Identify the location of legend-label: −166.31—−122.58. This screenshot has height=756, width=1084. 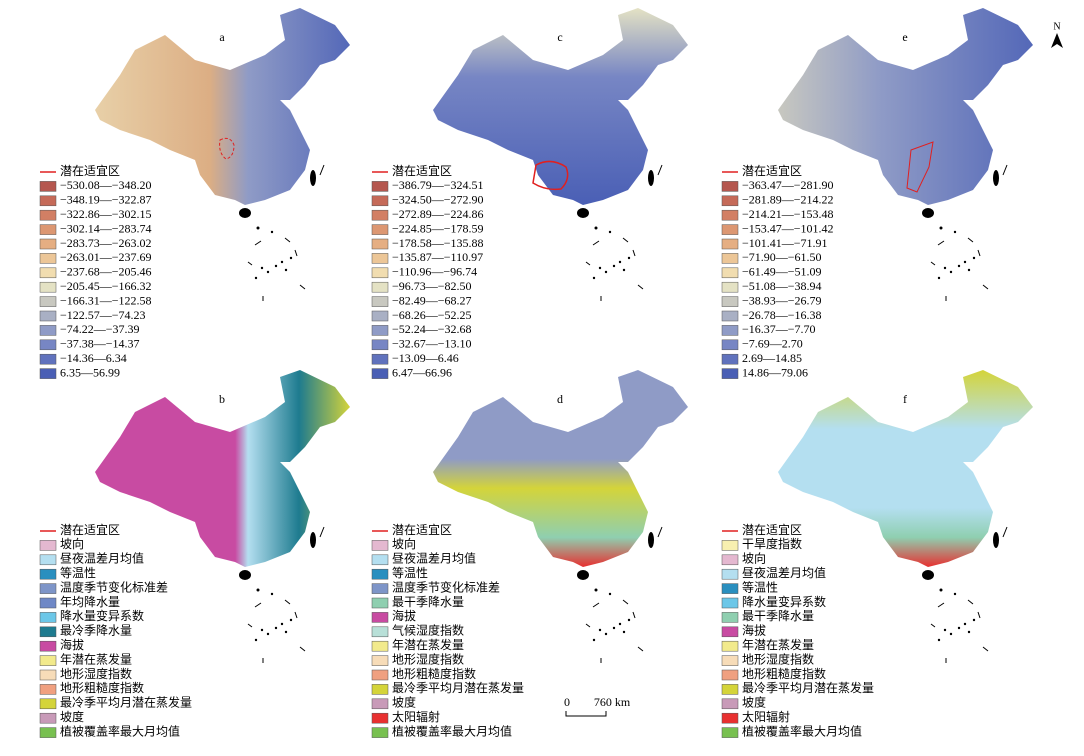
(106, 300).